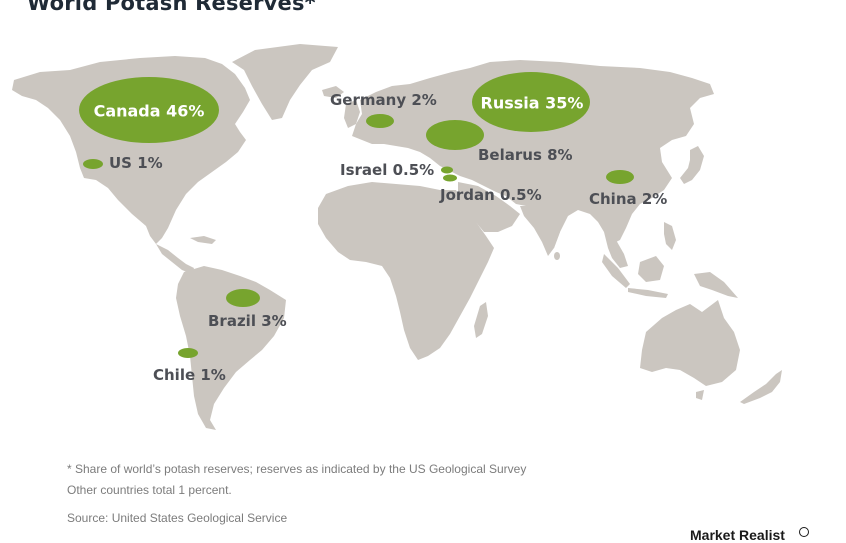 This screenshot has width=846, height=543. What do you see at coordinates (628, 199) in the screenshot?
I see `label-china: China 2%` at bounding box center [628, 199].